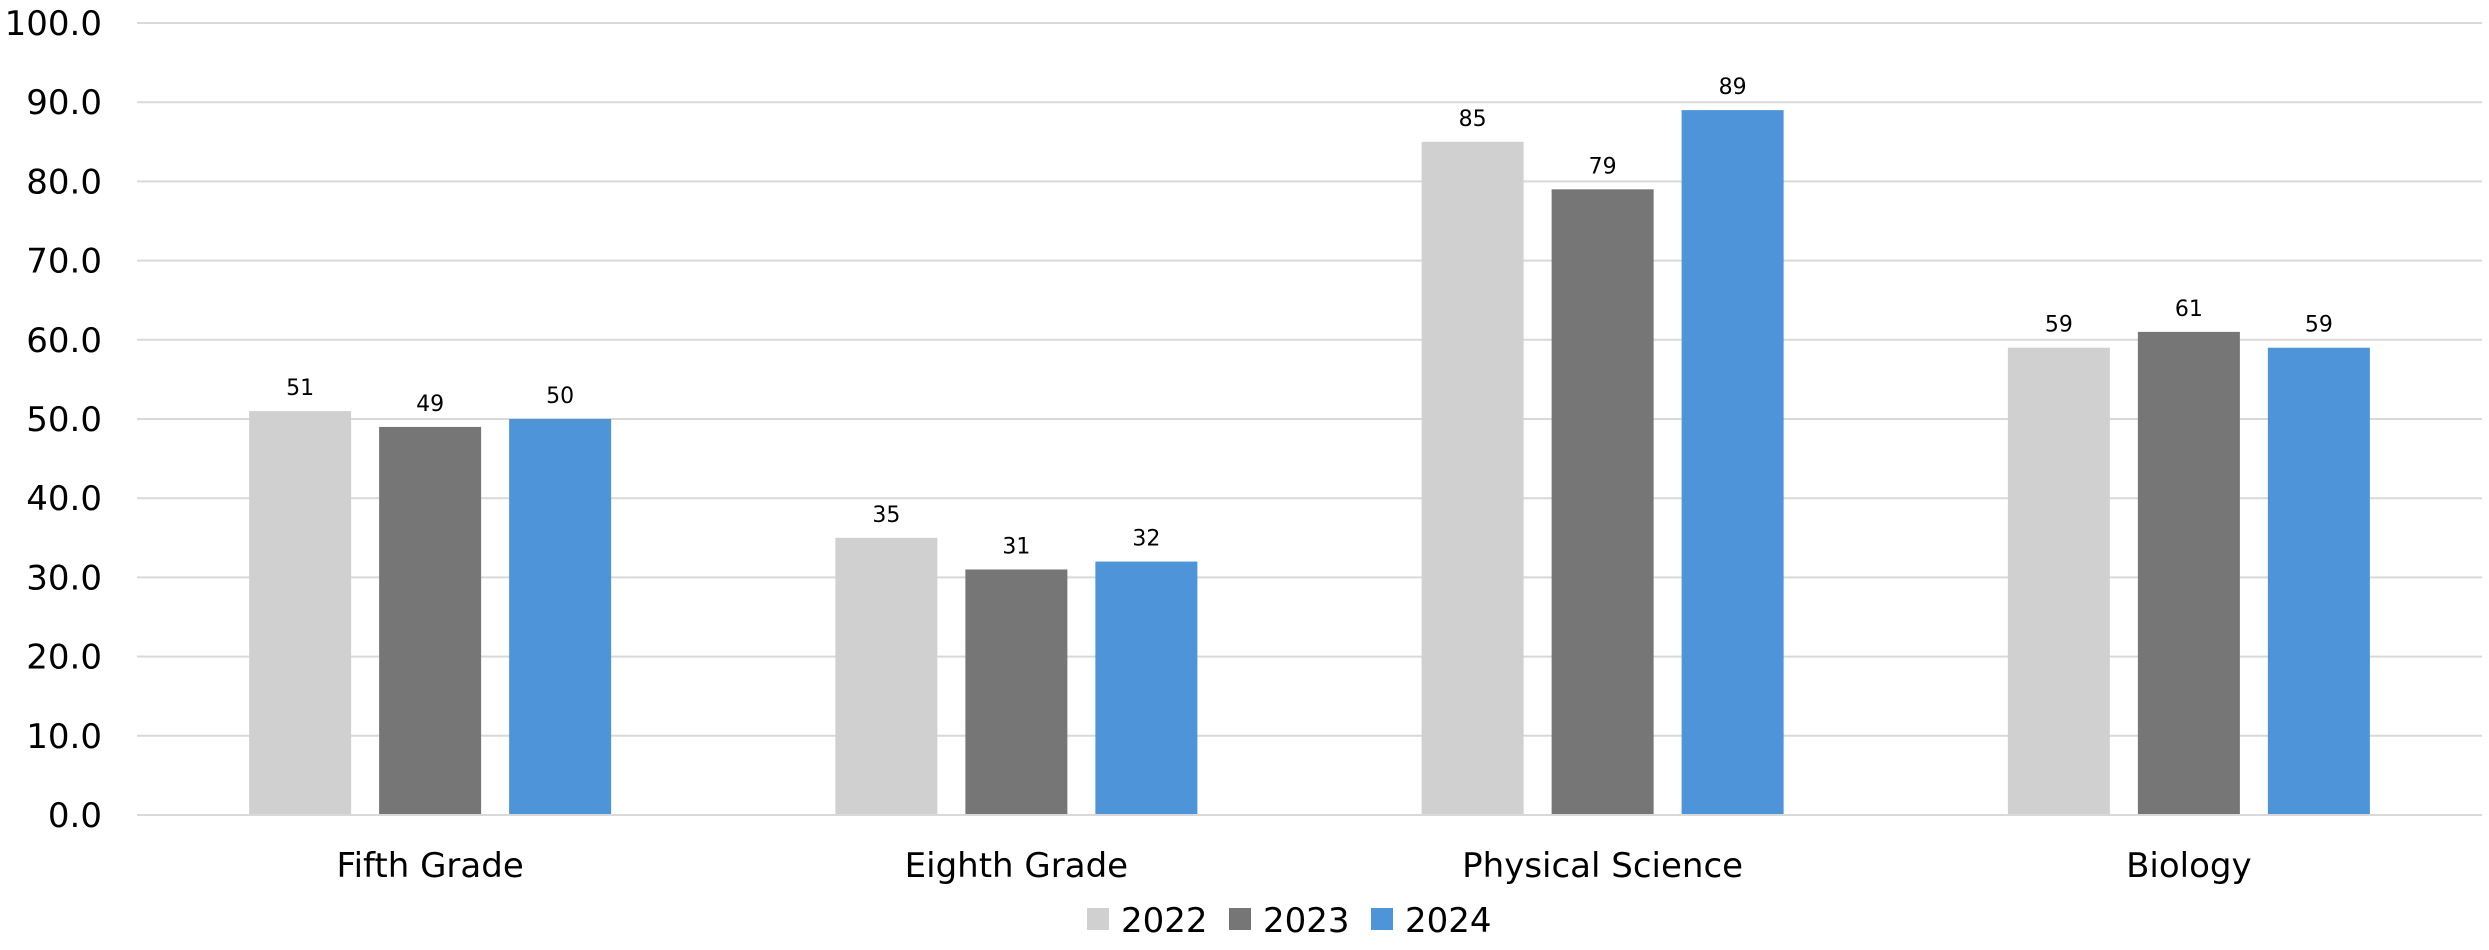 The image size is (2489, 950). I want to click on x-category-label: Eighth Grade, so click(1016, 866).